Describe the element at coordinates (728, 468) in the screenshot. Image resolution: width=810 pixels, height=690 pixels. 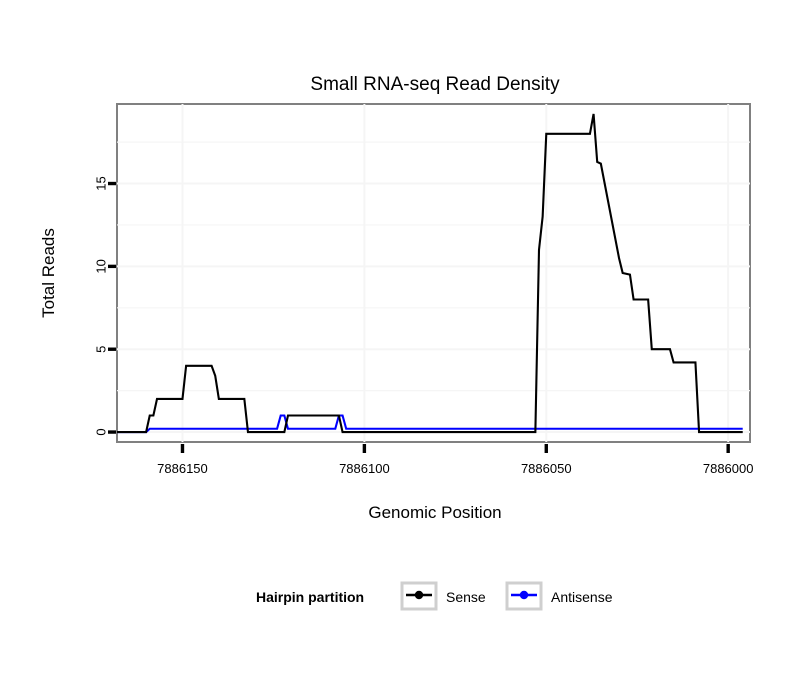
I see `x-tick-label: 7886000` at that location.